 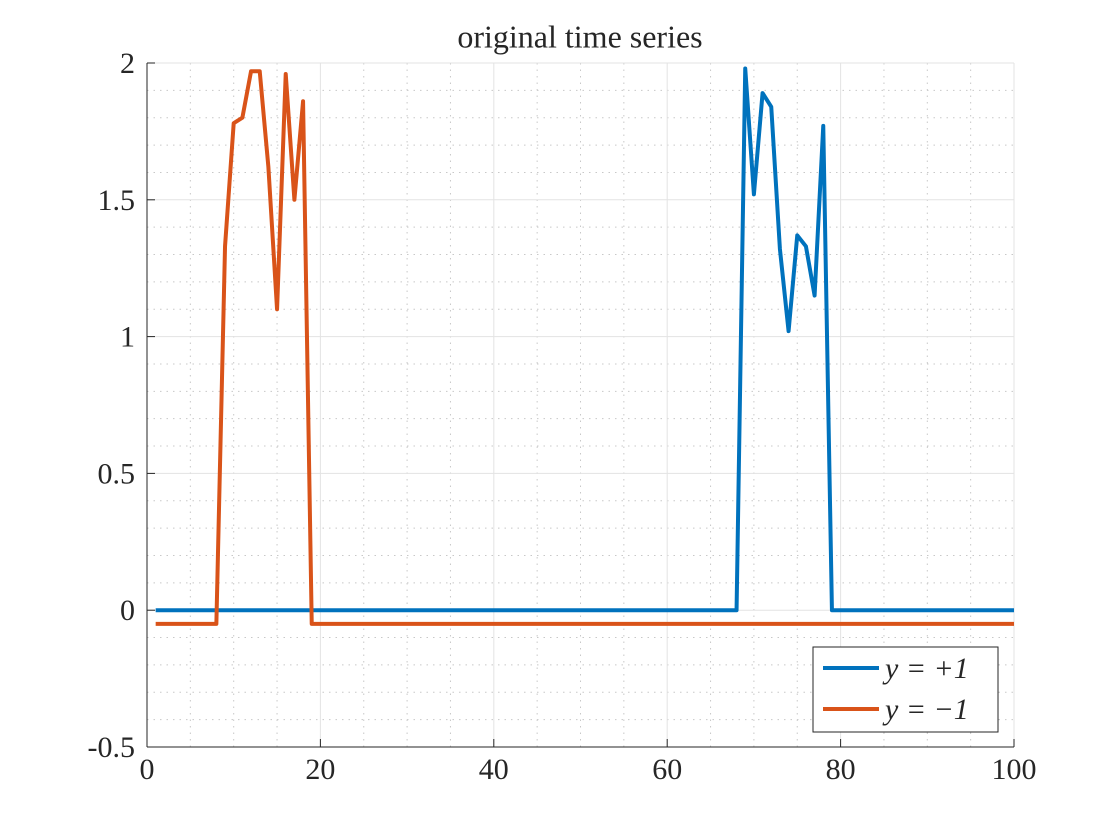 What do you see at coordinates (127, 610) in the screenshot?
I see `y-tick-label: 0` at bounding box center [127, 610].